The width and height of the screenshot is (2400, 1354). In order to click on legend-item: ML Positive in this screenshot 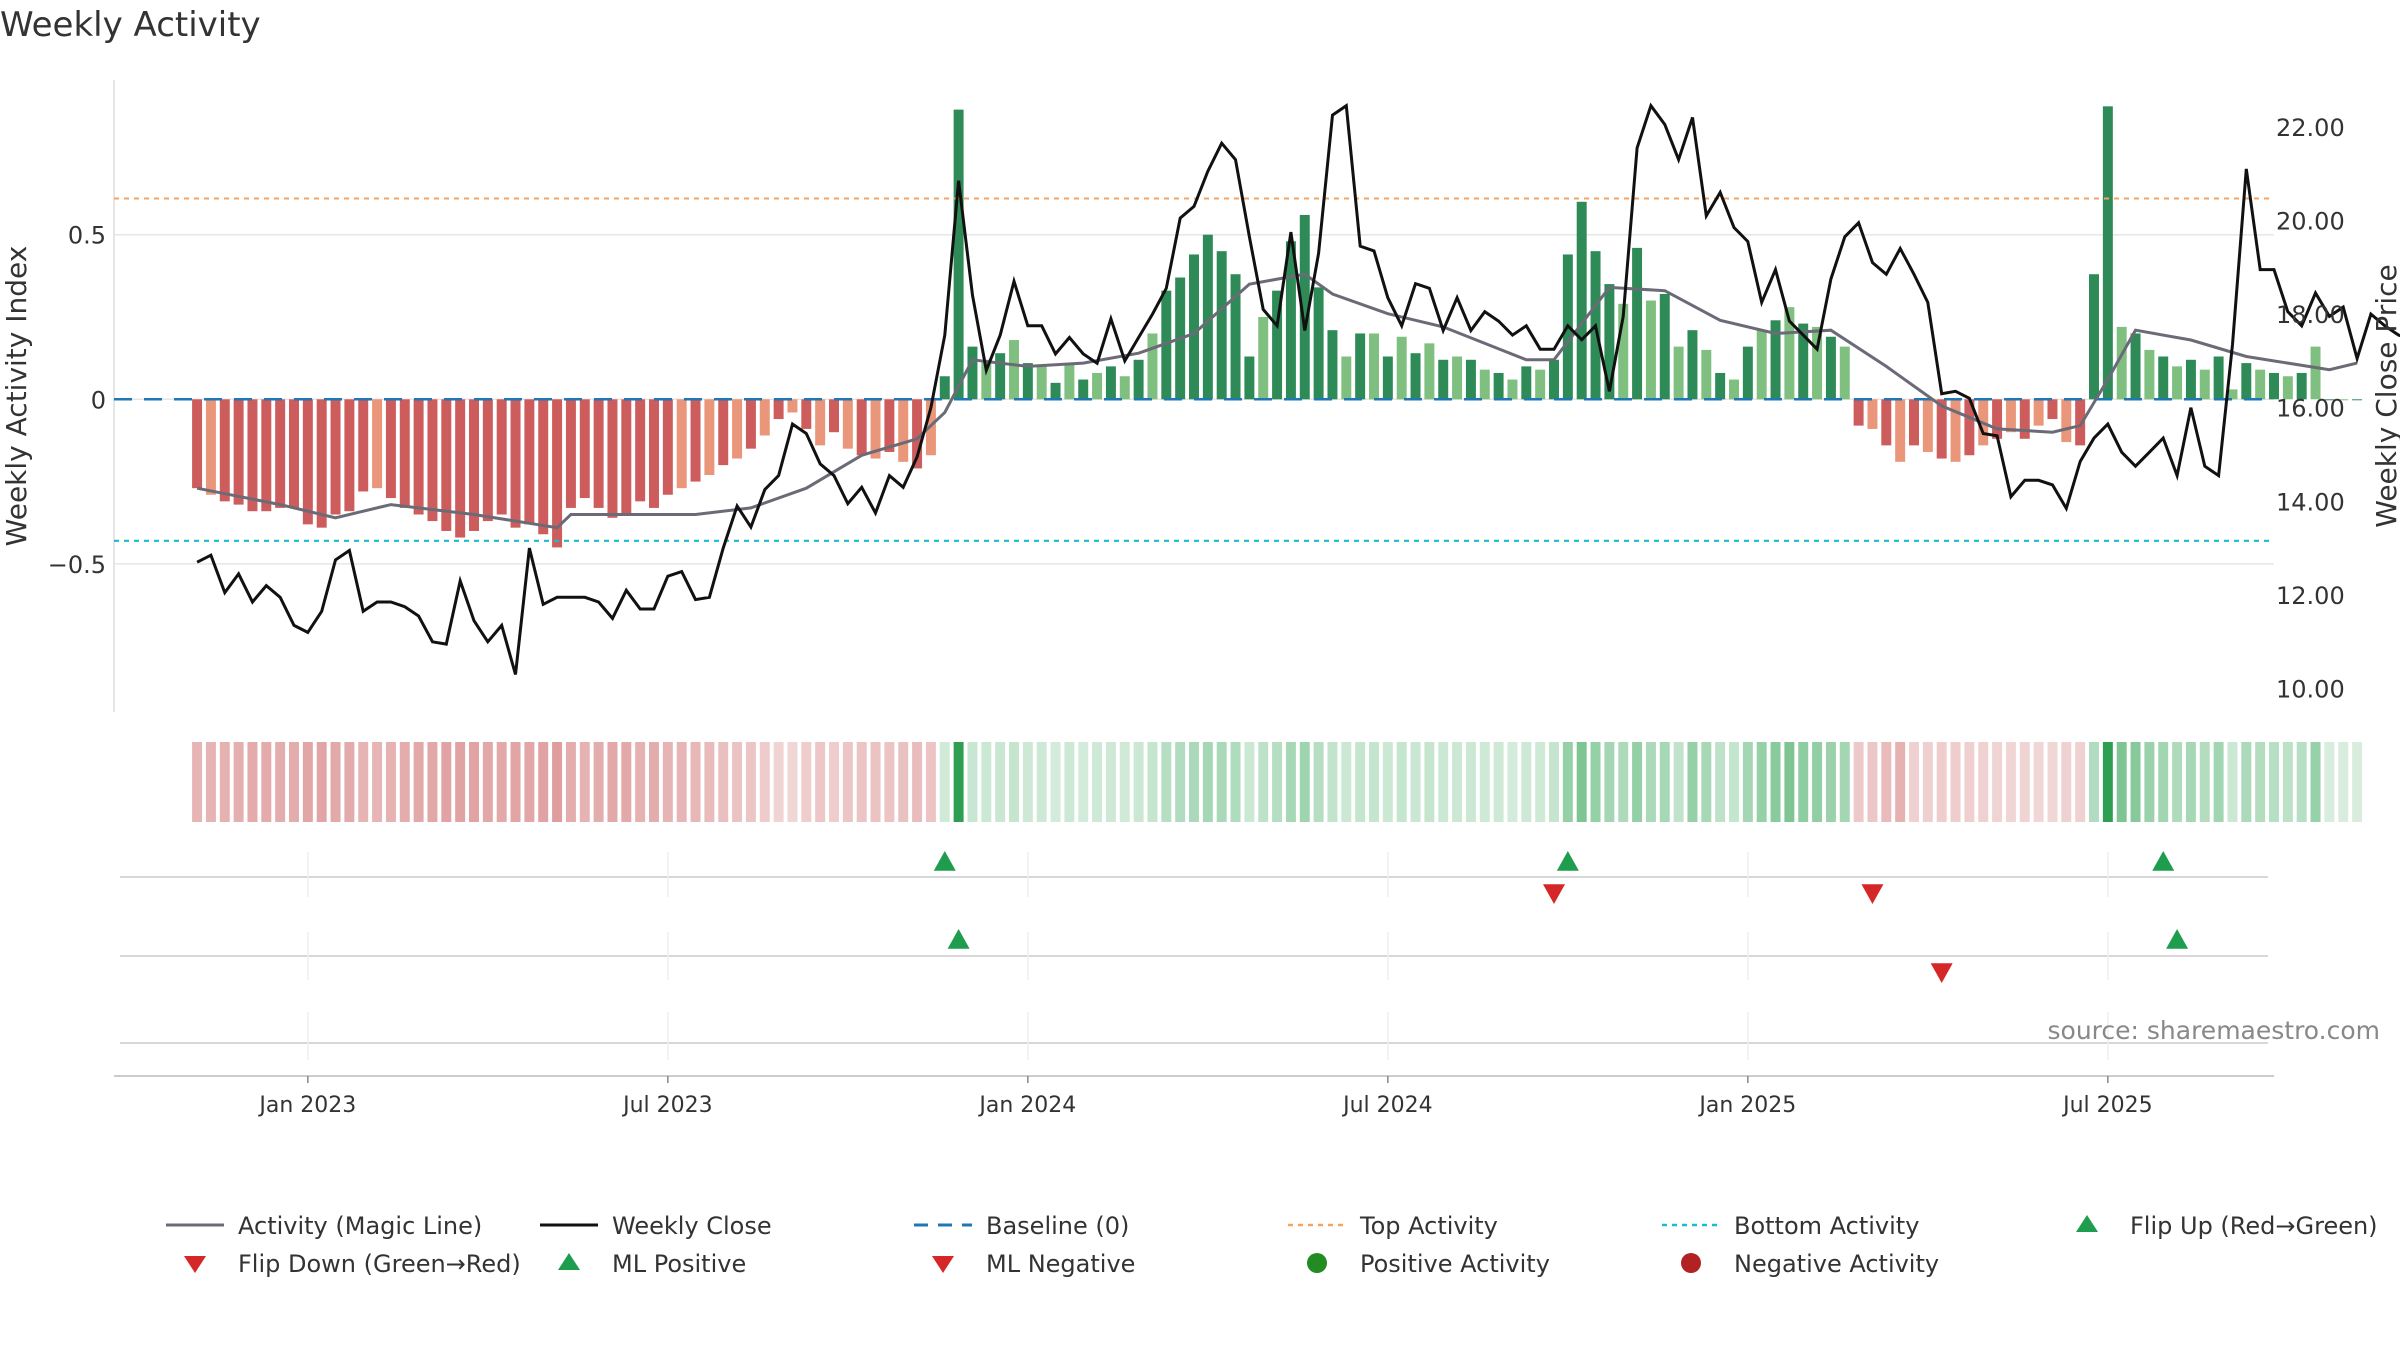, I will do `click(652, 1264)`.